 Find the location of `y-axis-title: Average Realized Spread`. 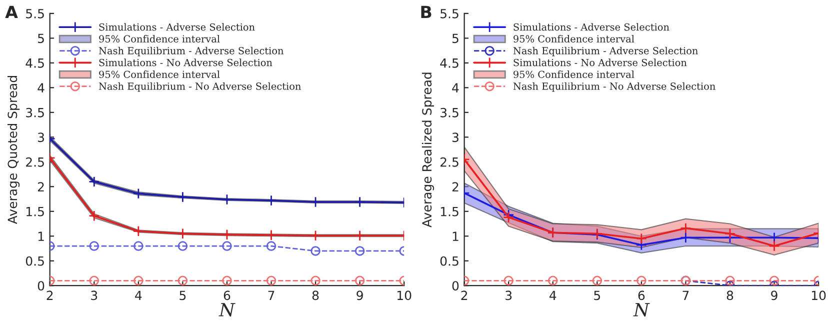

y-axis-title: Average Realized Spread is located at coordinates (428, 150).